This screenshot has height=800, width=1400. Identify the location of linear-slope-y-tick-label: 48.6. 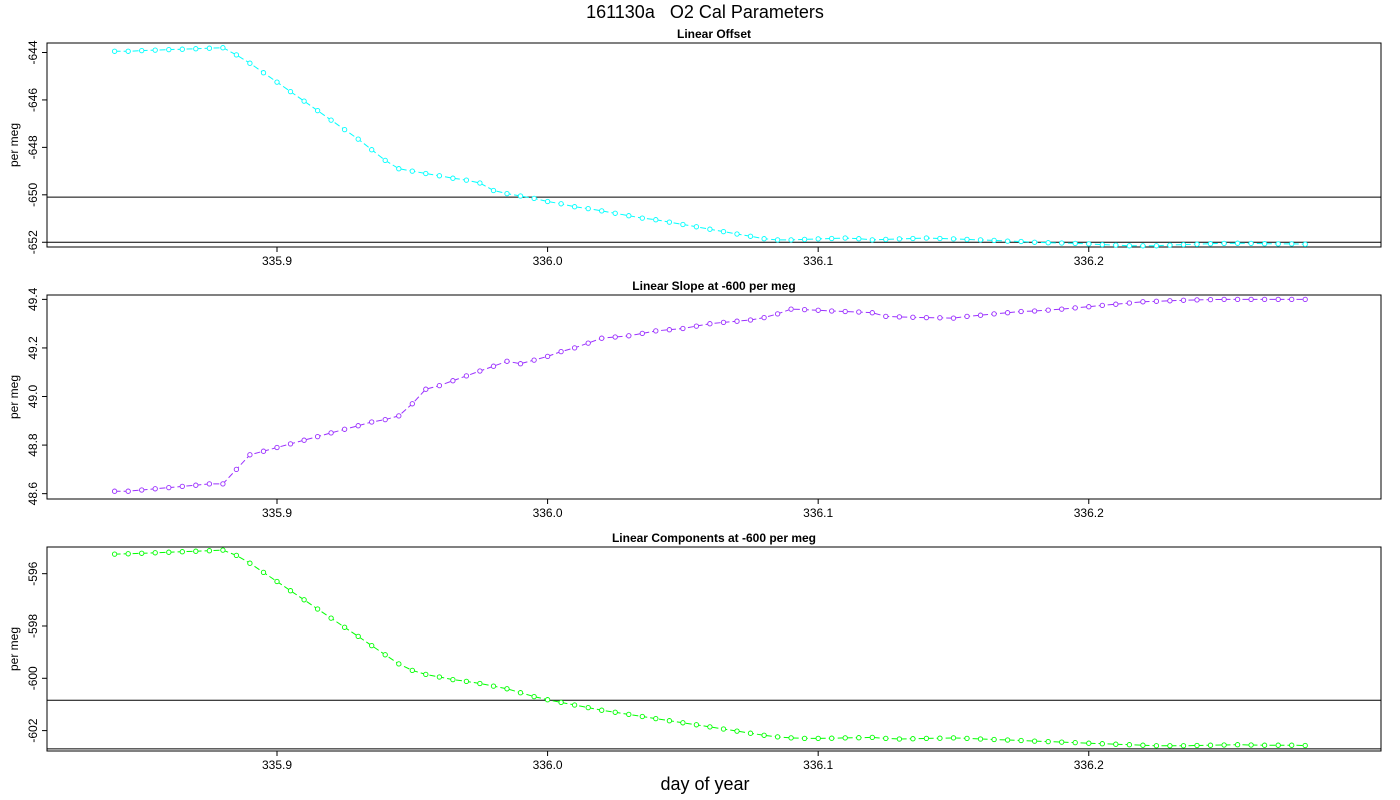
(33, 494).